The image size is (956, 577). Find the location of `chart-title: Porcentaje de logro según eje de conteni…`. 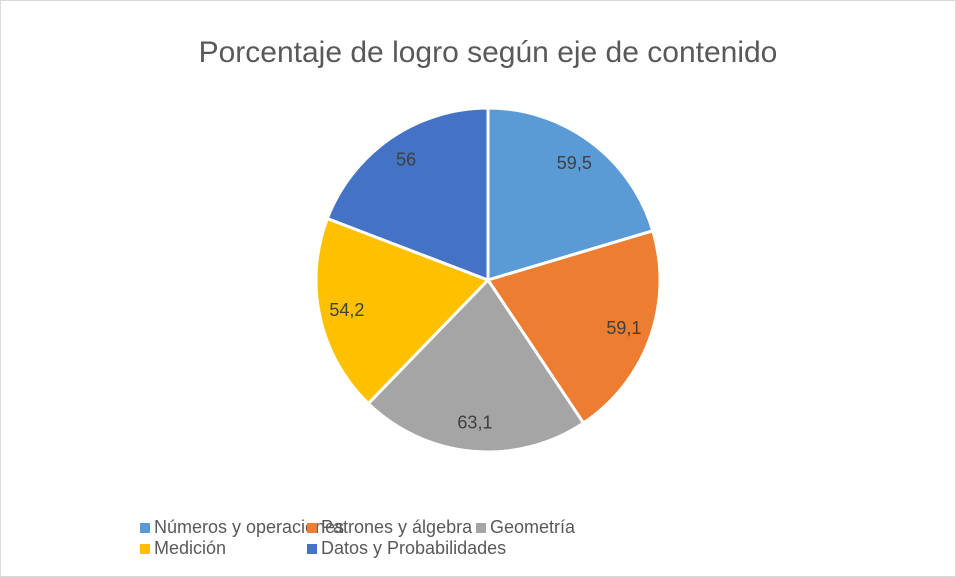

chart-title: Porcentaje de logro según eje de conteni… is located at coordinates (488, 52).